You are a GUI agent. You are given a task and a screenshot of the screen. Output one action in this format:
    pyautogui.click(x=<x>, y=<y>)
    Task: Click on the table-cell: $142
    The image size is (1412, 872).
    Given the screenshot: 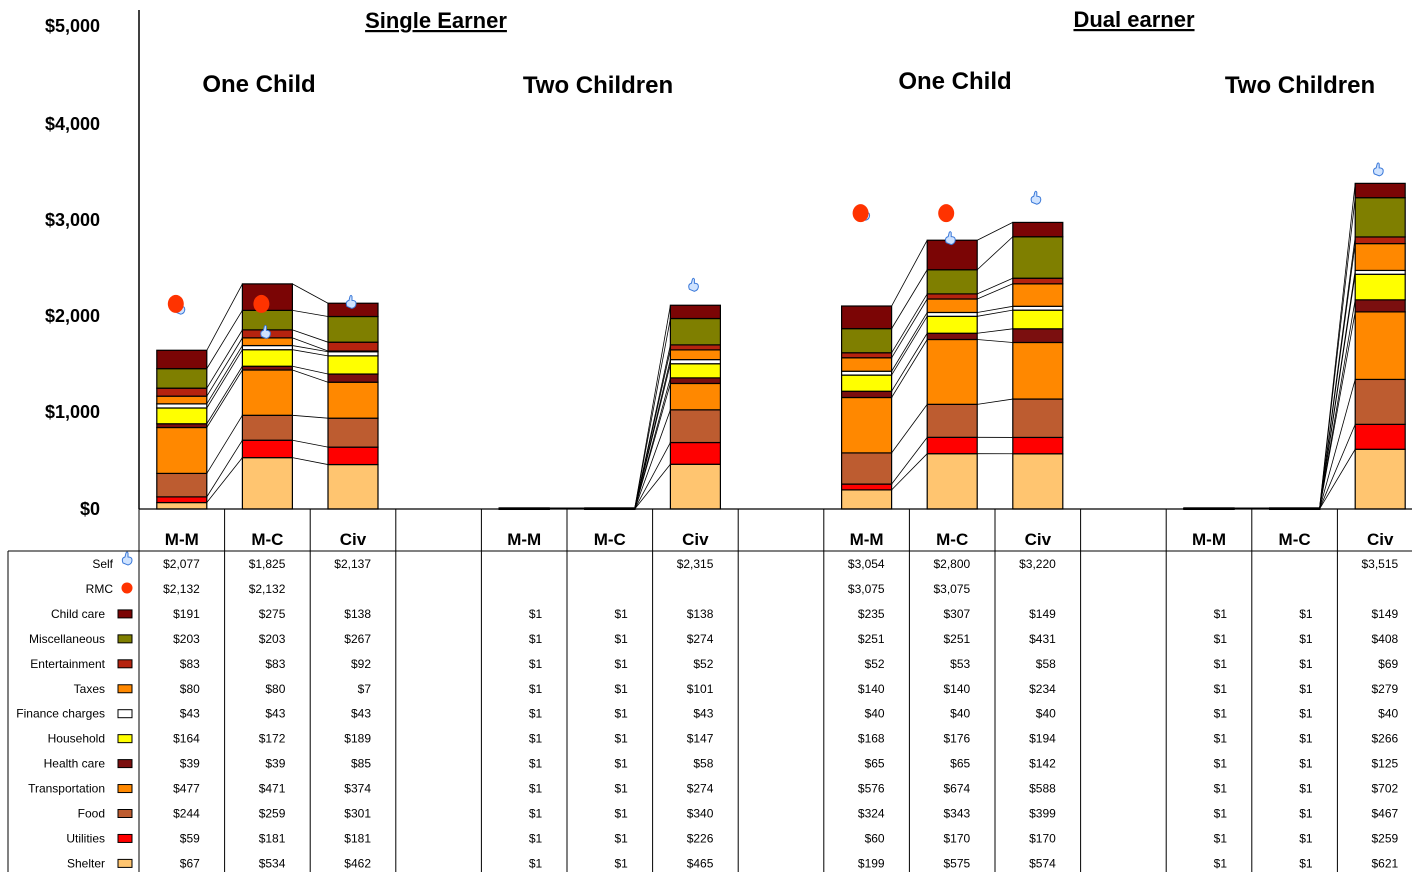 What is the action you would take?
    pyautogui.click(x=1042, y=764)
    